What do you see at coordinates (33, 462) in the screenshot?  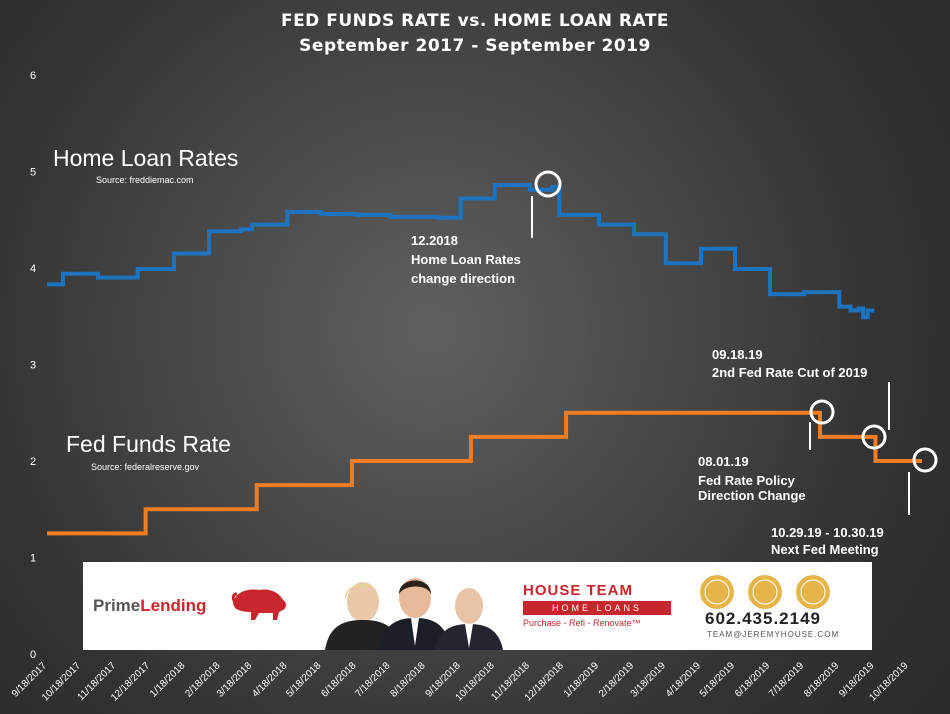 I see `y-tick-label: 2` at bounding box center [33, 462].